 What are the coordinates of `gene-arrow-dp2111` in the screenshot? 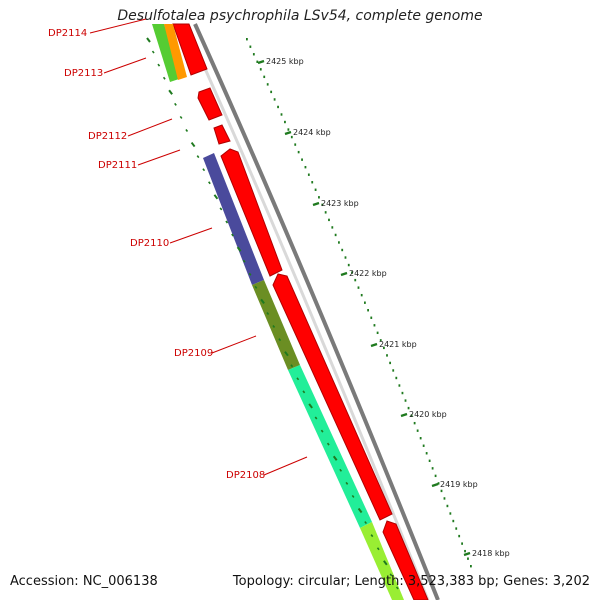 It's located at (251, 212).